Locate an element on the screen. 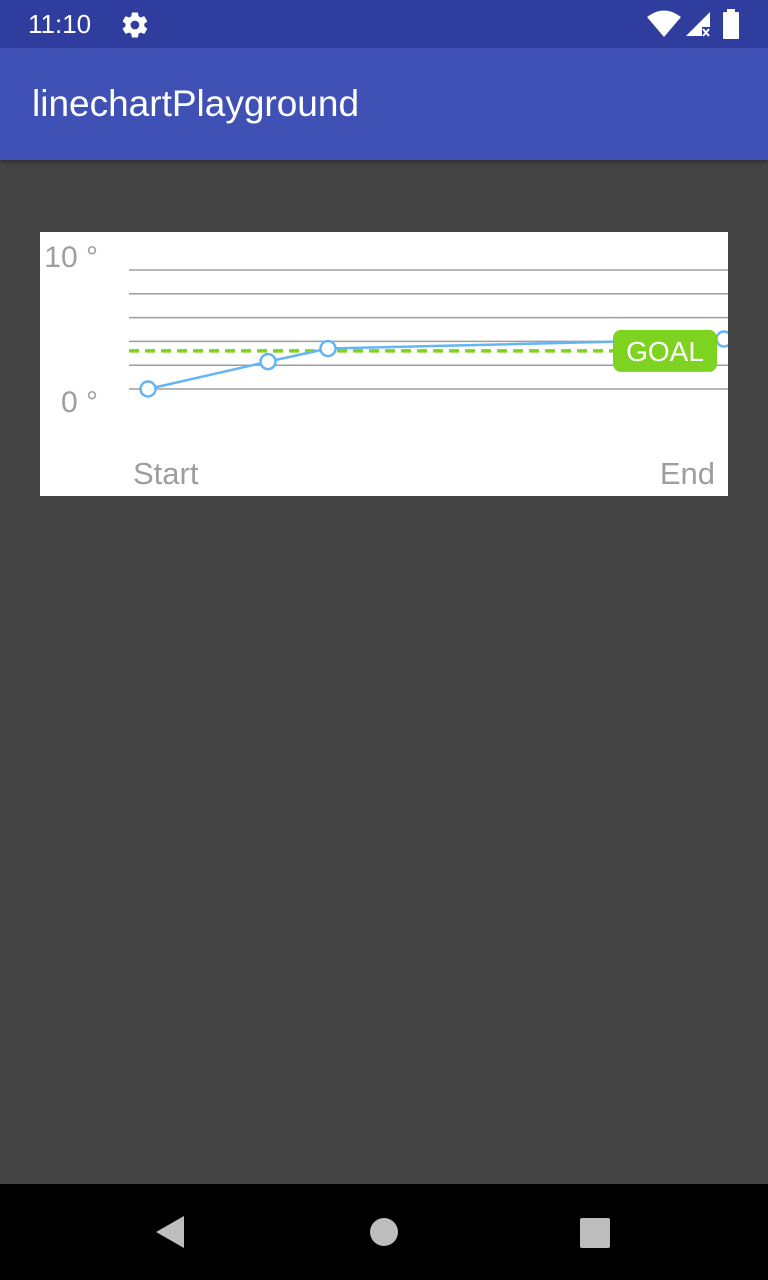 This screenshot has width=768, height=1280. x-label-end: End is located at coordinates (687, 473).